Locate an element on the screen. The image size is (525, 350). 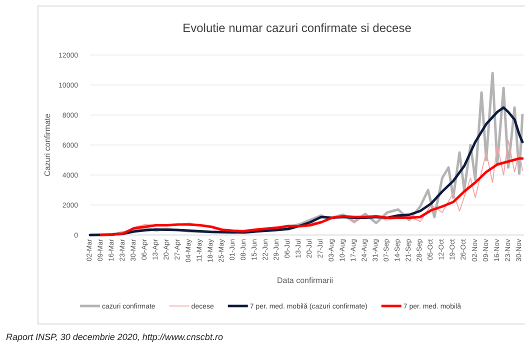
chart-title: Evolutie numar cazuri confirmate si decese is located at coordinates (297, 28).